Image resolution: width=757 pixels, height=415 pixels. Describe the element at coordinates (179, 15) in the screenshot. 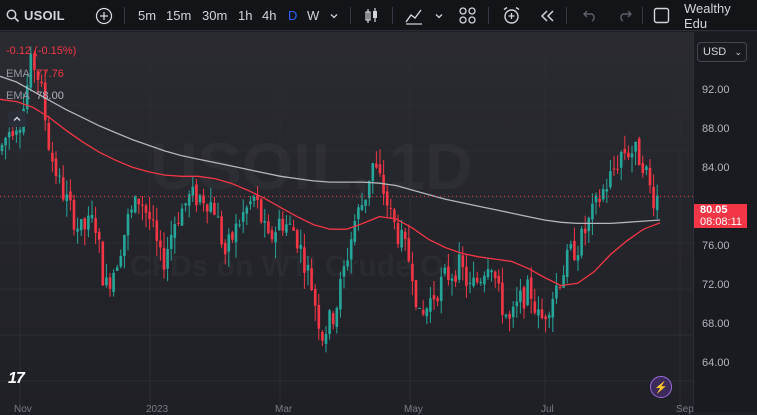

I see `interval-15m: 15m` at that location.